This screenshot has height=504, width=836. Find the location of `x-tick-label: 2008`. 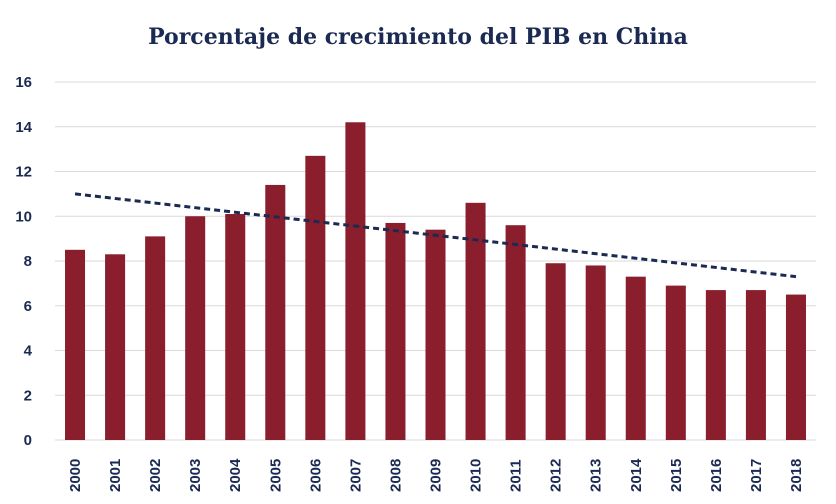

x-tick-label: 2008 is located at coordinates (395, 475).